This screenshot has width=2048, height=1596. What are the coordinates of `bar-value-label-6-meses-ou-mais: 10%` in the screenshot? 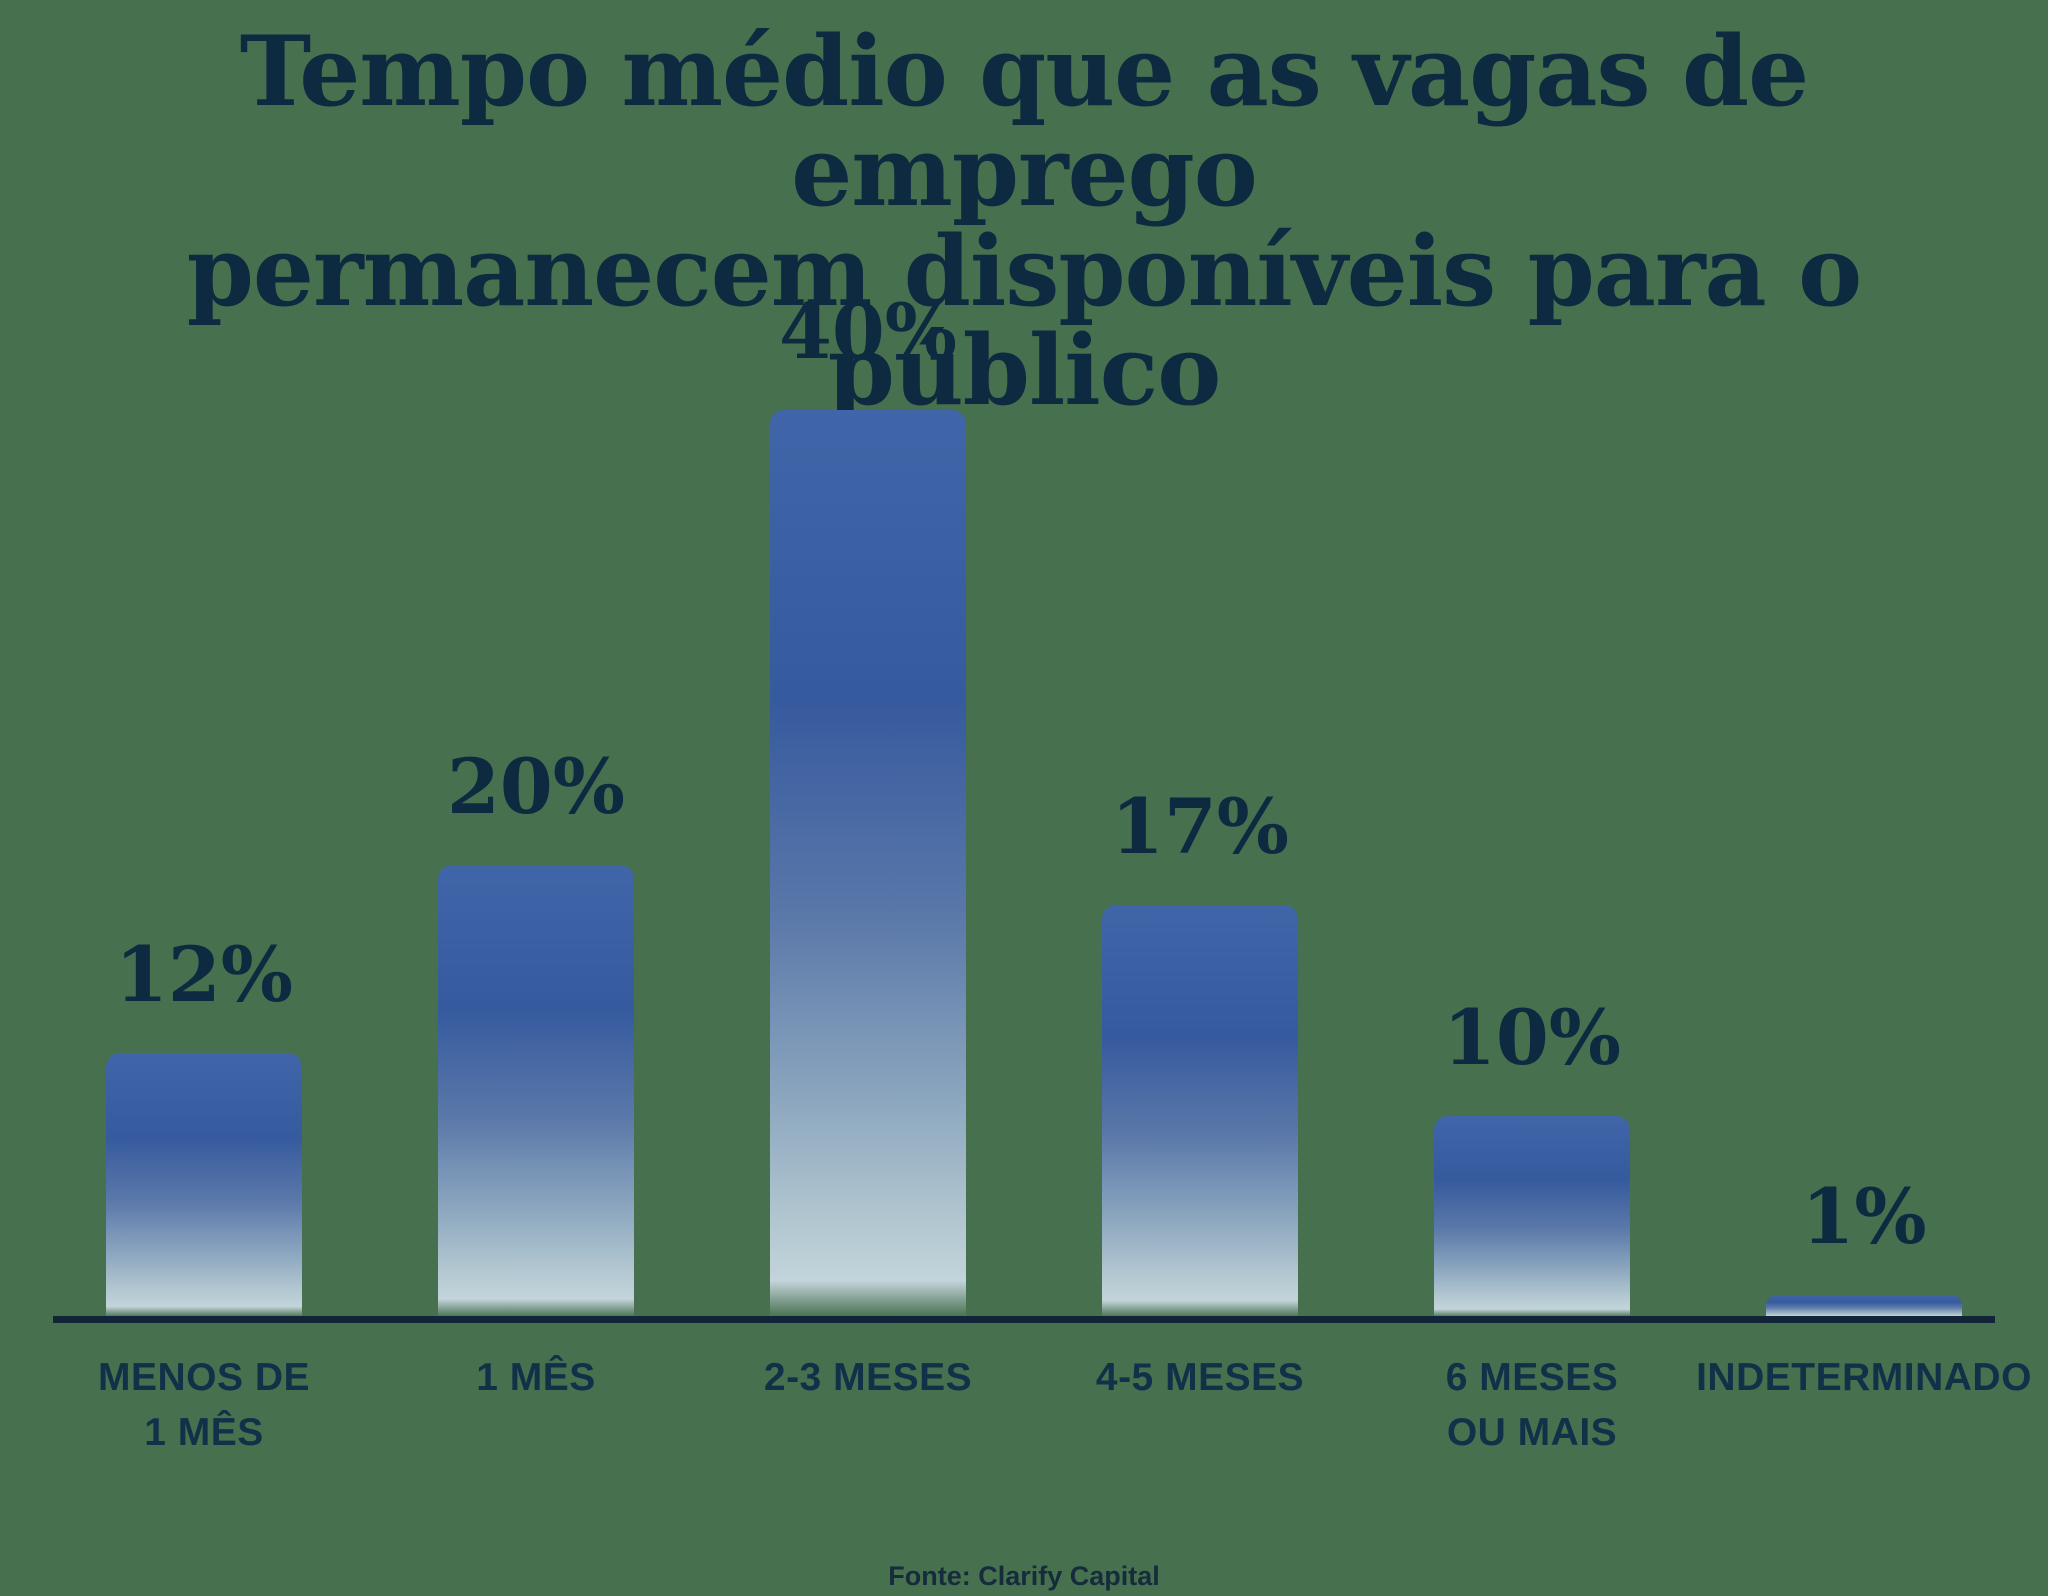 It's located at (1532, 1037).